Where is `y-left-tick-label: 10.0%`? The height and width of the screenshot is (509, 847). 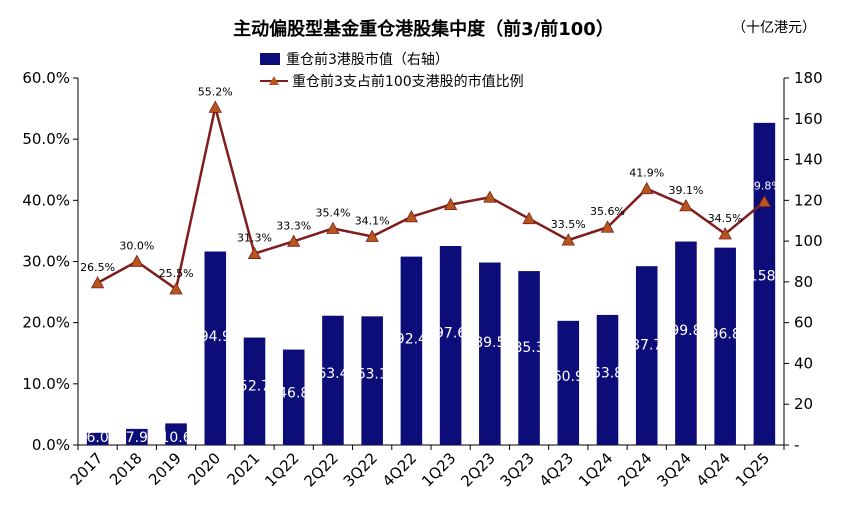
y-left-tick-label: 10.0% is located at coordinates (46, 384).